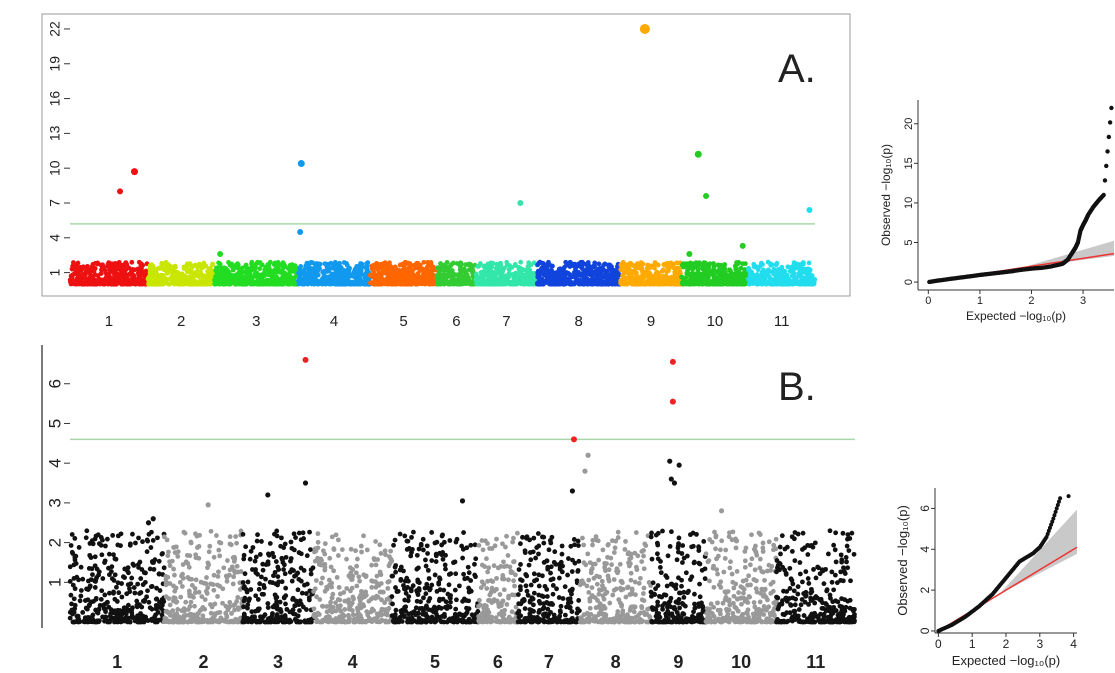 This screenshot has width=1115, height=673. What do you see at coordinates (278, 662) in the screenshot?
I see `x-tick-label: 3` at bounding box center [278, 662].